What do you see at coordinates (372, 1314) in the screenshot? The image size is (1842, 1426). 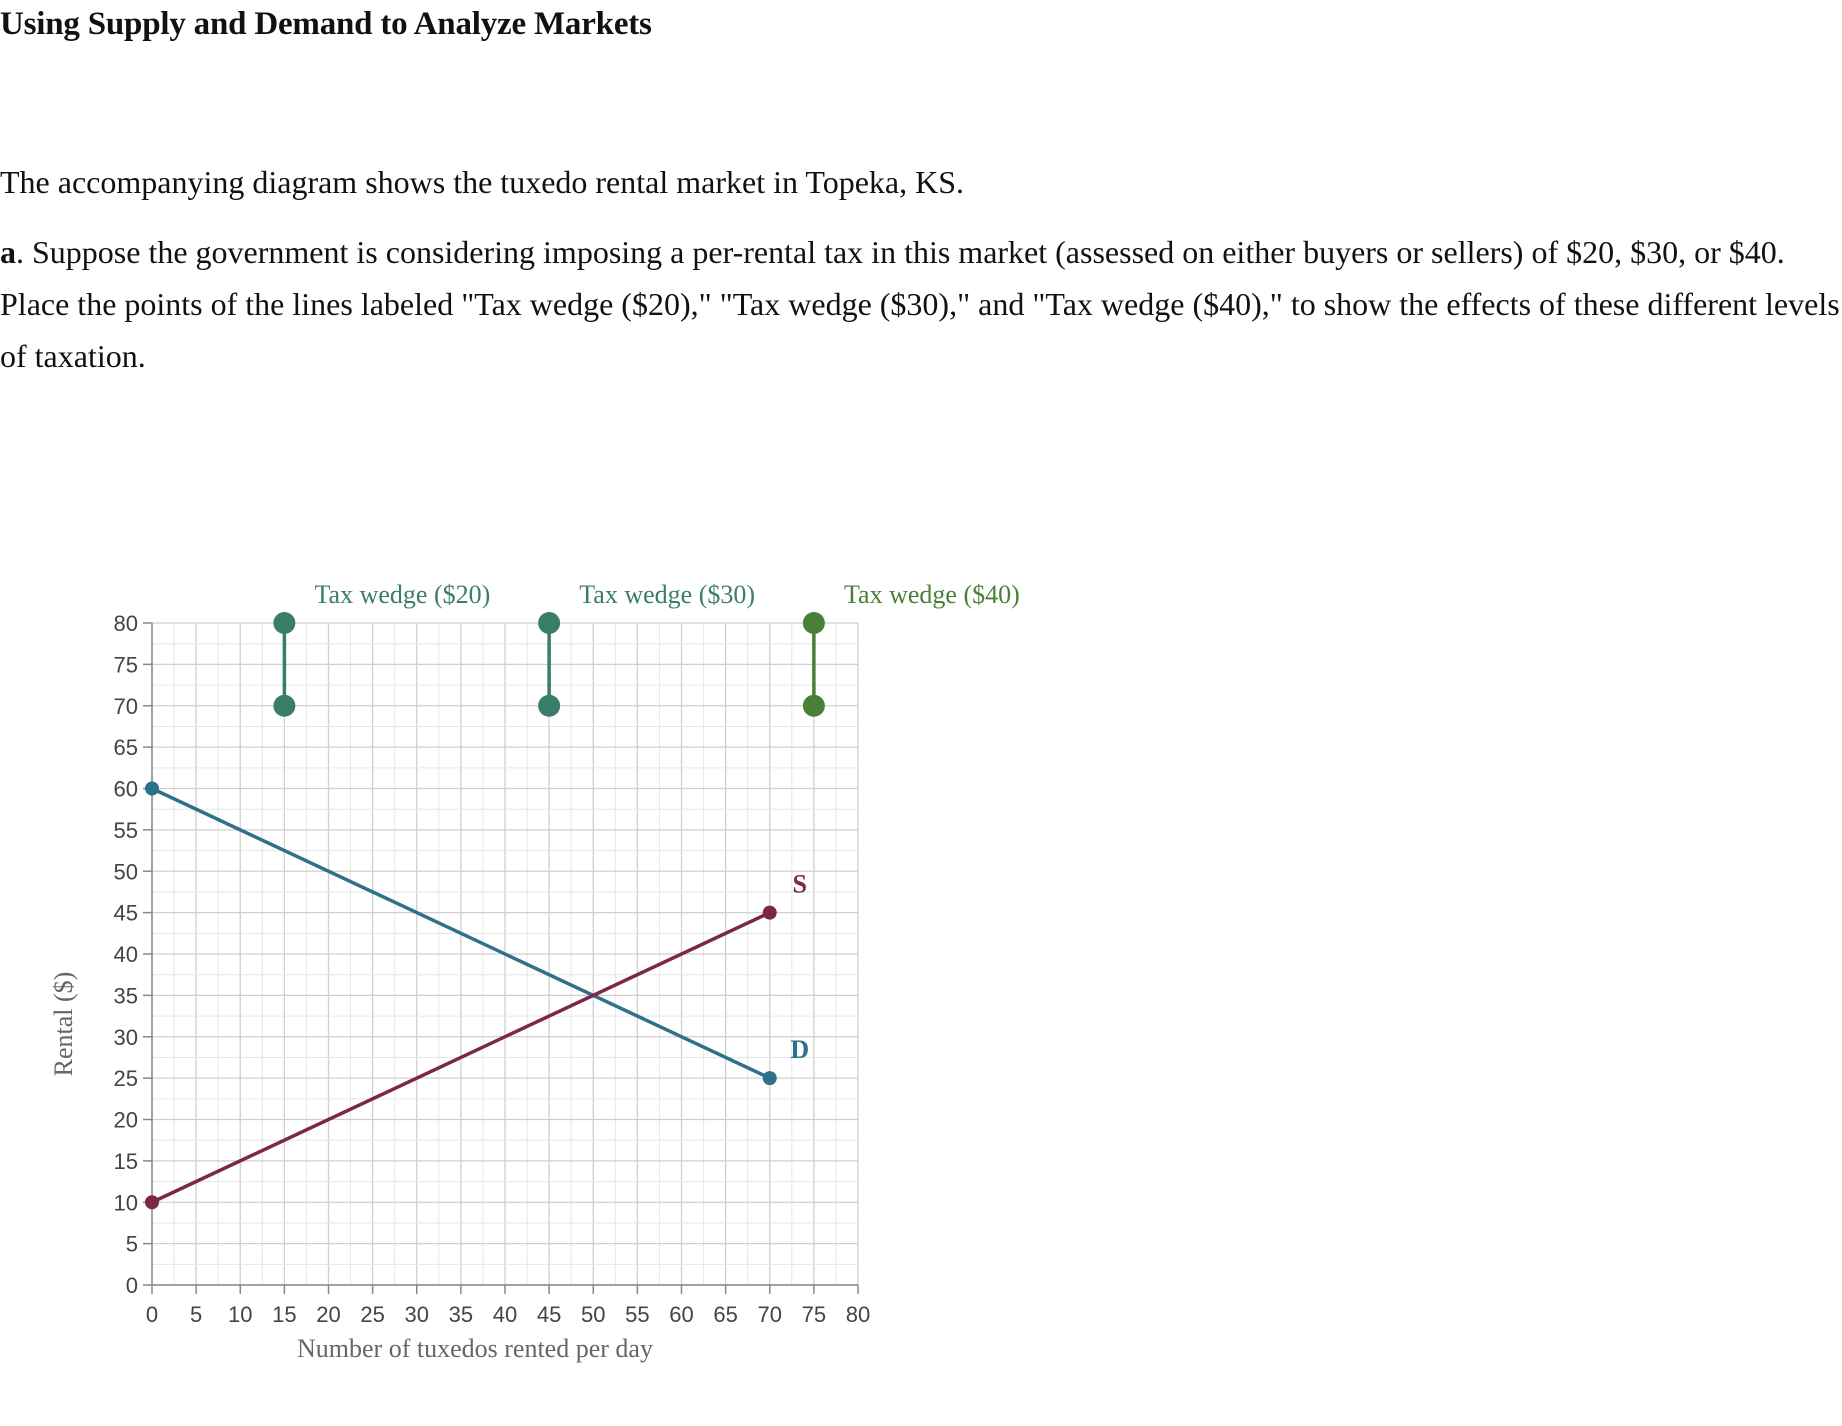 I see `x-tick-label: 25` at bounding box center [372, 1314].